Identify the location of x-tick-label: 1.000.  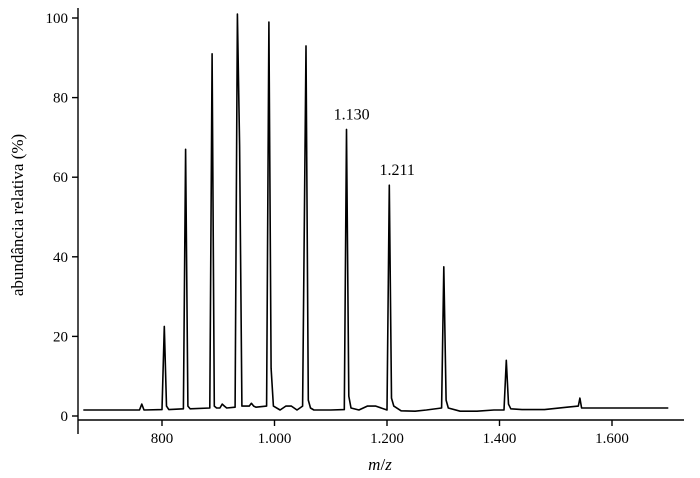
(275, 439).